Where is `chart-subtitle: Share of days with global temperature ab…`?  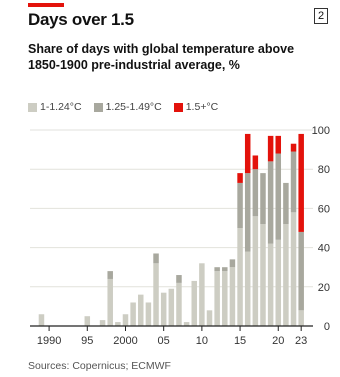 chart-subtitle: Share of days with global temperature ab… is located at coordinates (161, 57).